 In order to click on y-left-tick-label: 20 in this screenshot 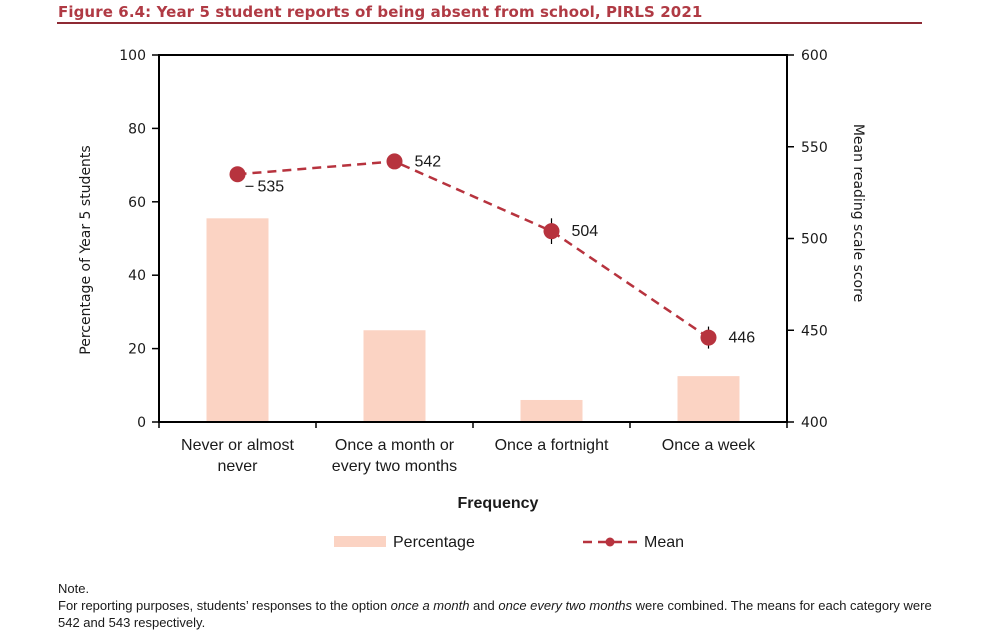, I will do `click(137, 350)`.